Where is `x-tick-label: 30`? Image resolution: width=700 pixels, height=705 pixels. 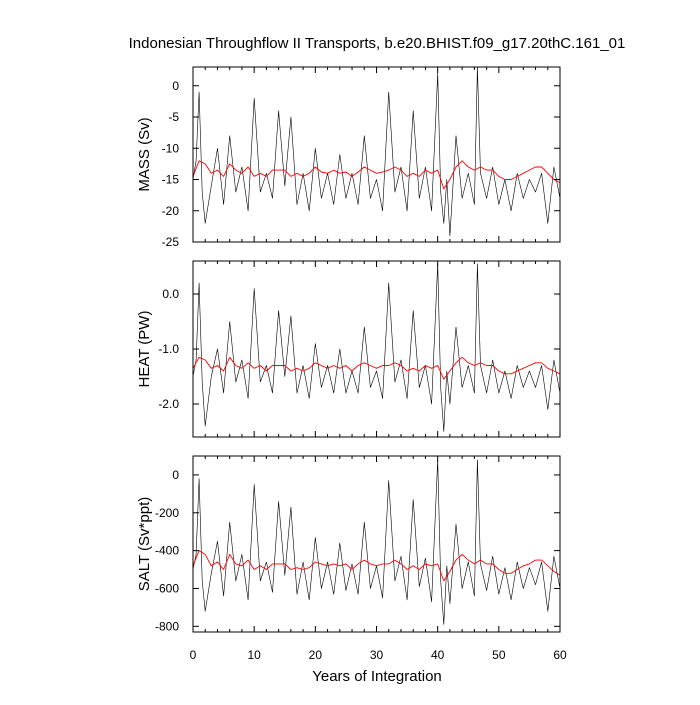 x-tick-label: 30 is located at coordinates (377, 655).